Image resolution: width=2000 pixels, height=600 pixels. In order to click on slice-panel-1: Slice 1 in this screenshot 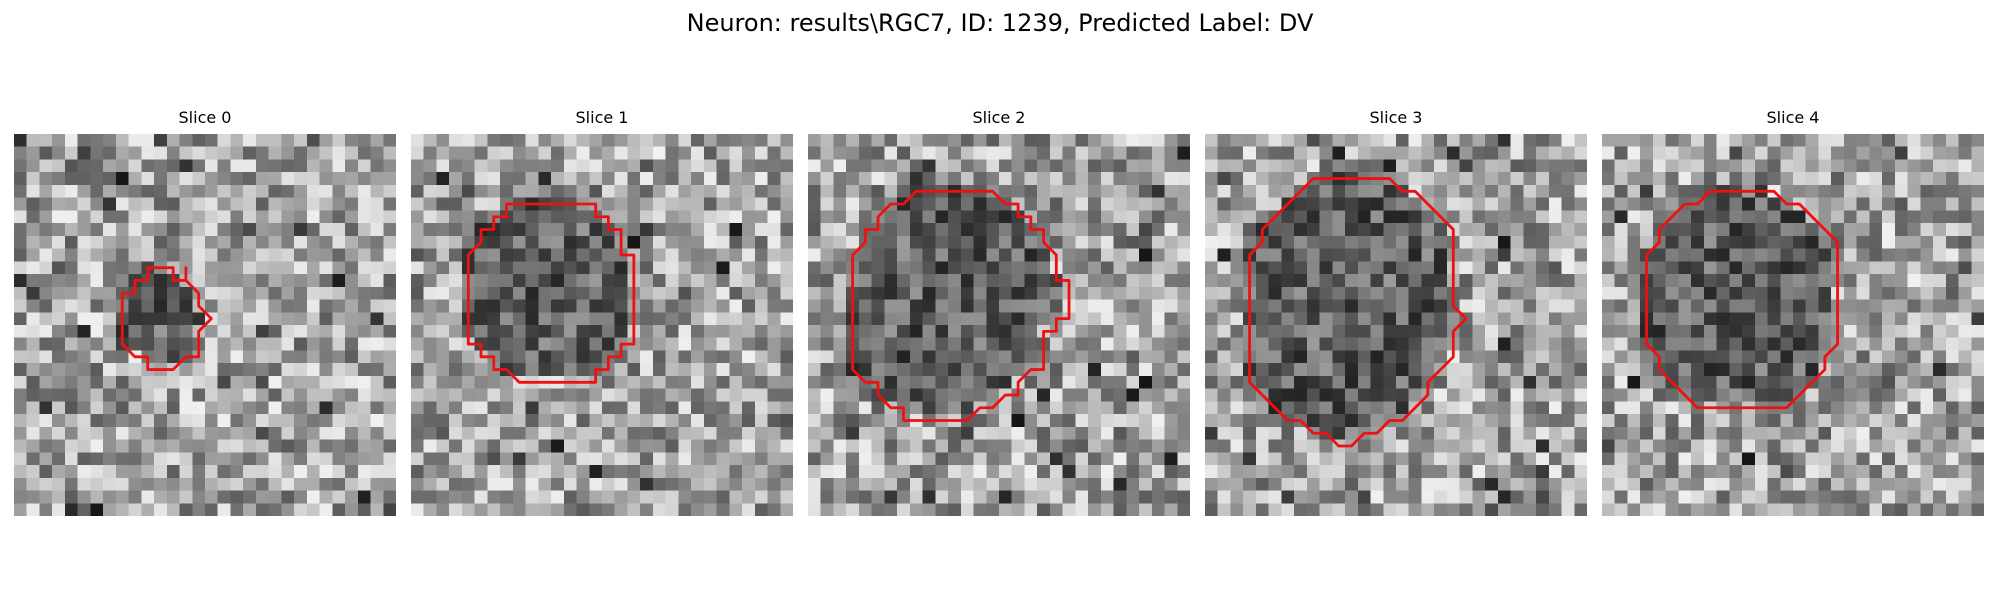, I will do `click(602, 312)`.